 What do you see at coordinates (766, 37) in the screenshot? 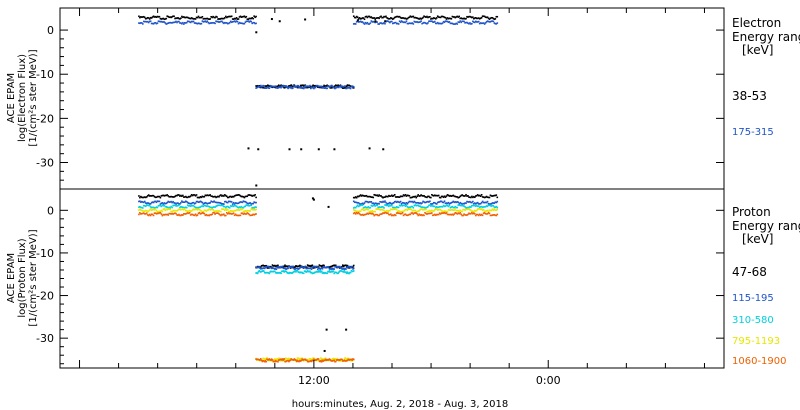
I see `electron-legend-subtitle: Energy range` at bounding box center [766, 37].